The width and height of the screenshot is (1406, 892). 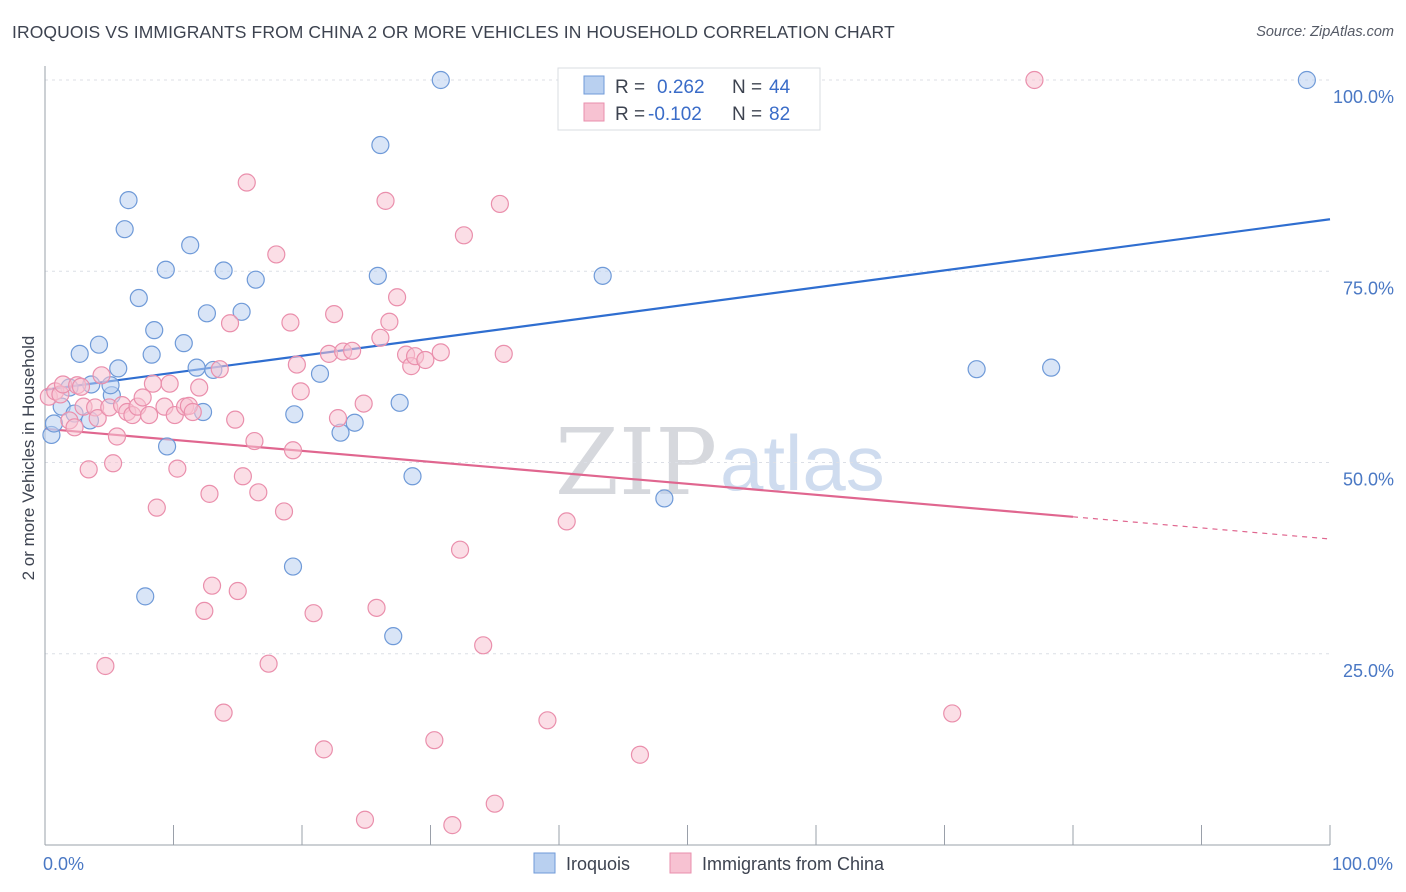 What do you see at coordinates (747, 87) in the screenshot?
I see `legend-n-label-1: N =` at bounding box center [747, 87].